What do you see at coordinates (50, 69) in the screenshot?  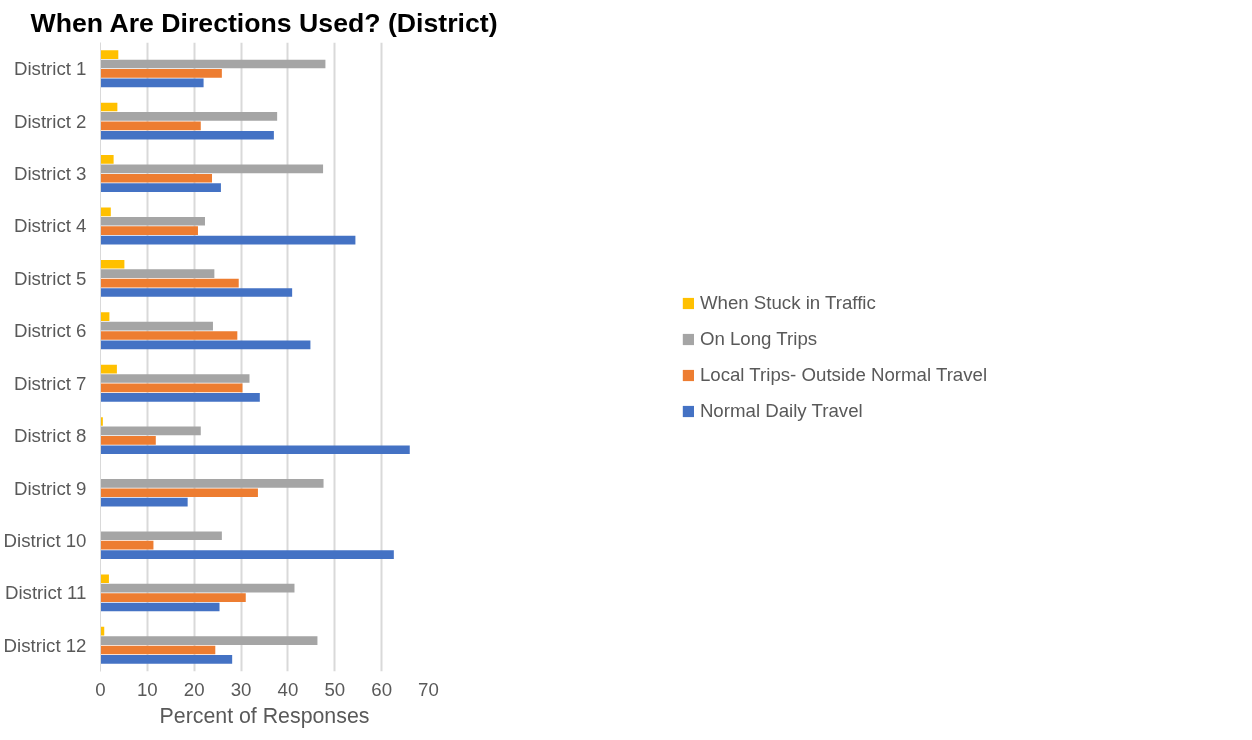 I see `y-tick-label: District 1` at bounding box center [50, 69].